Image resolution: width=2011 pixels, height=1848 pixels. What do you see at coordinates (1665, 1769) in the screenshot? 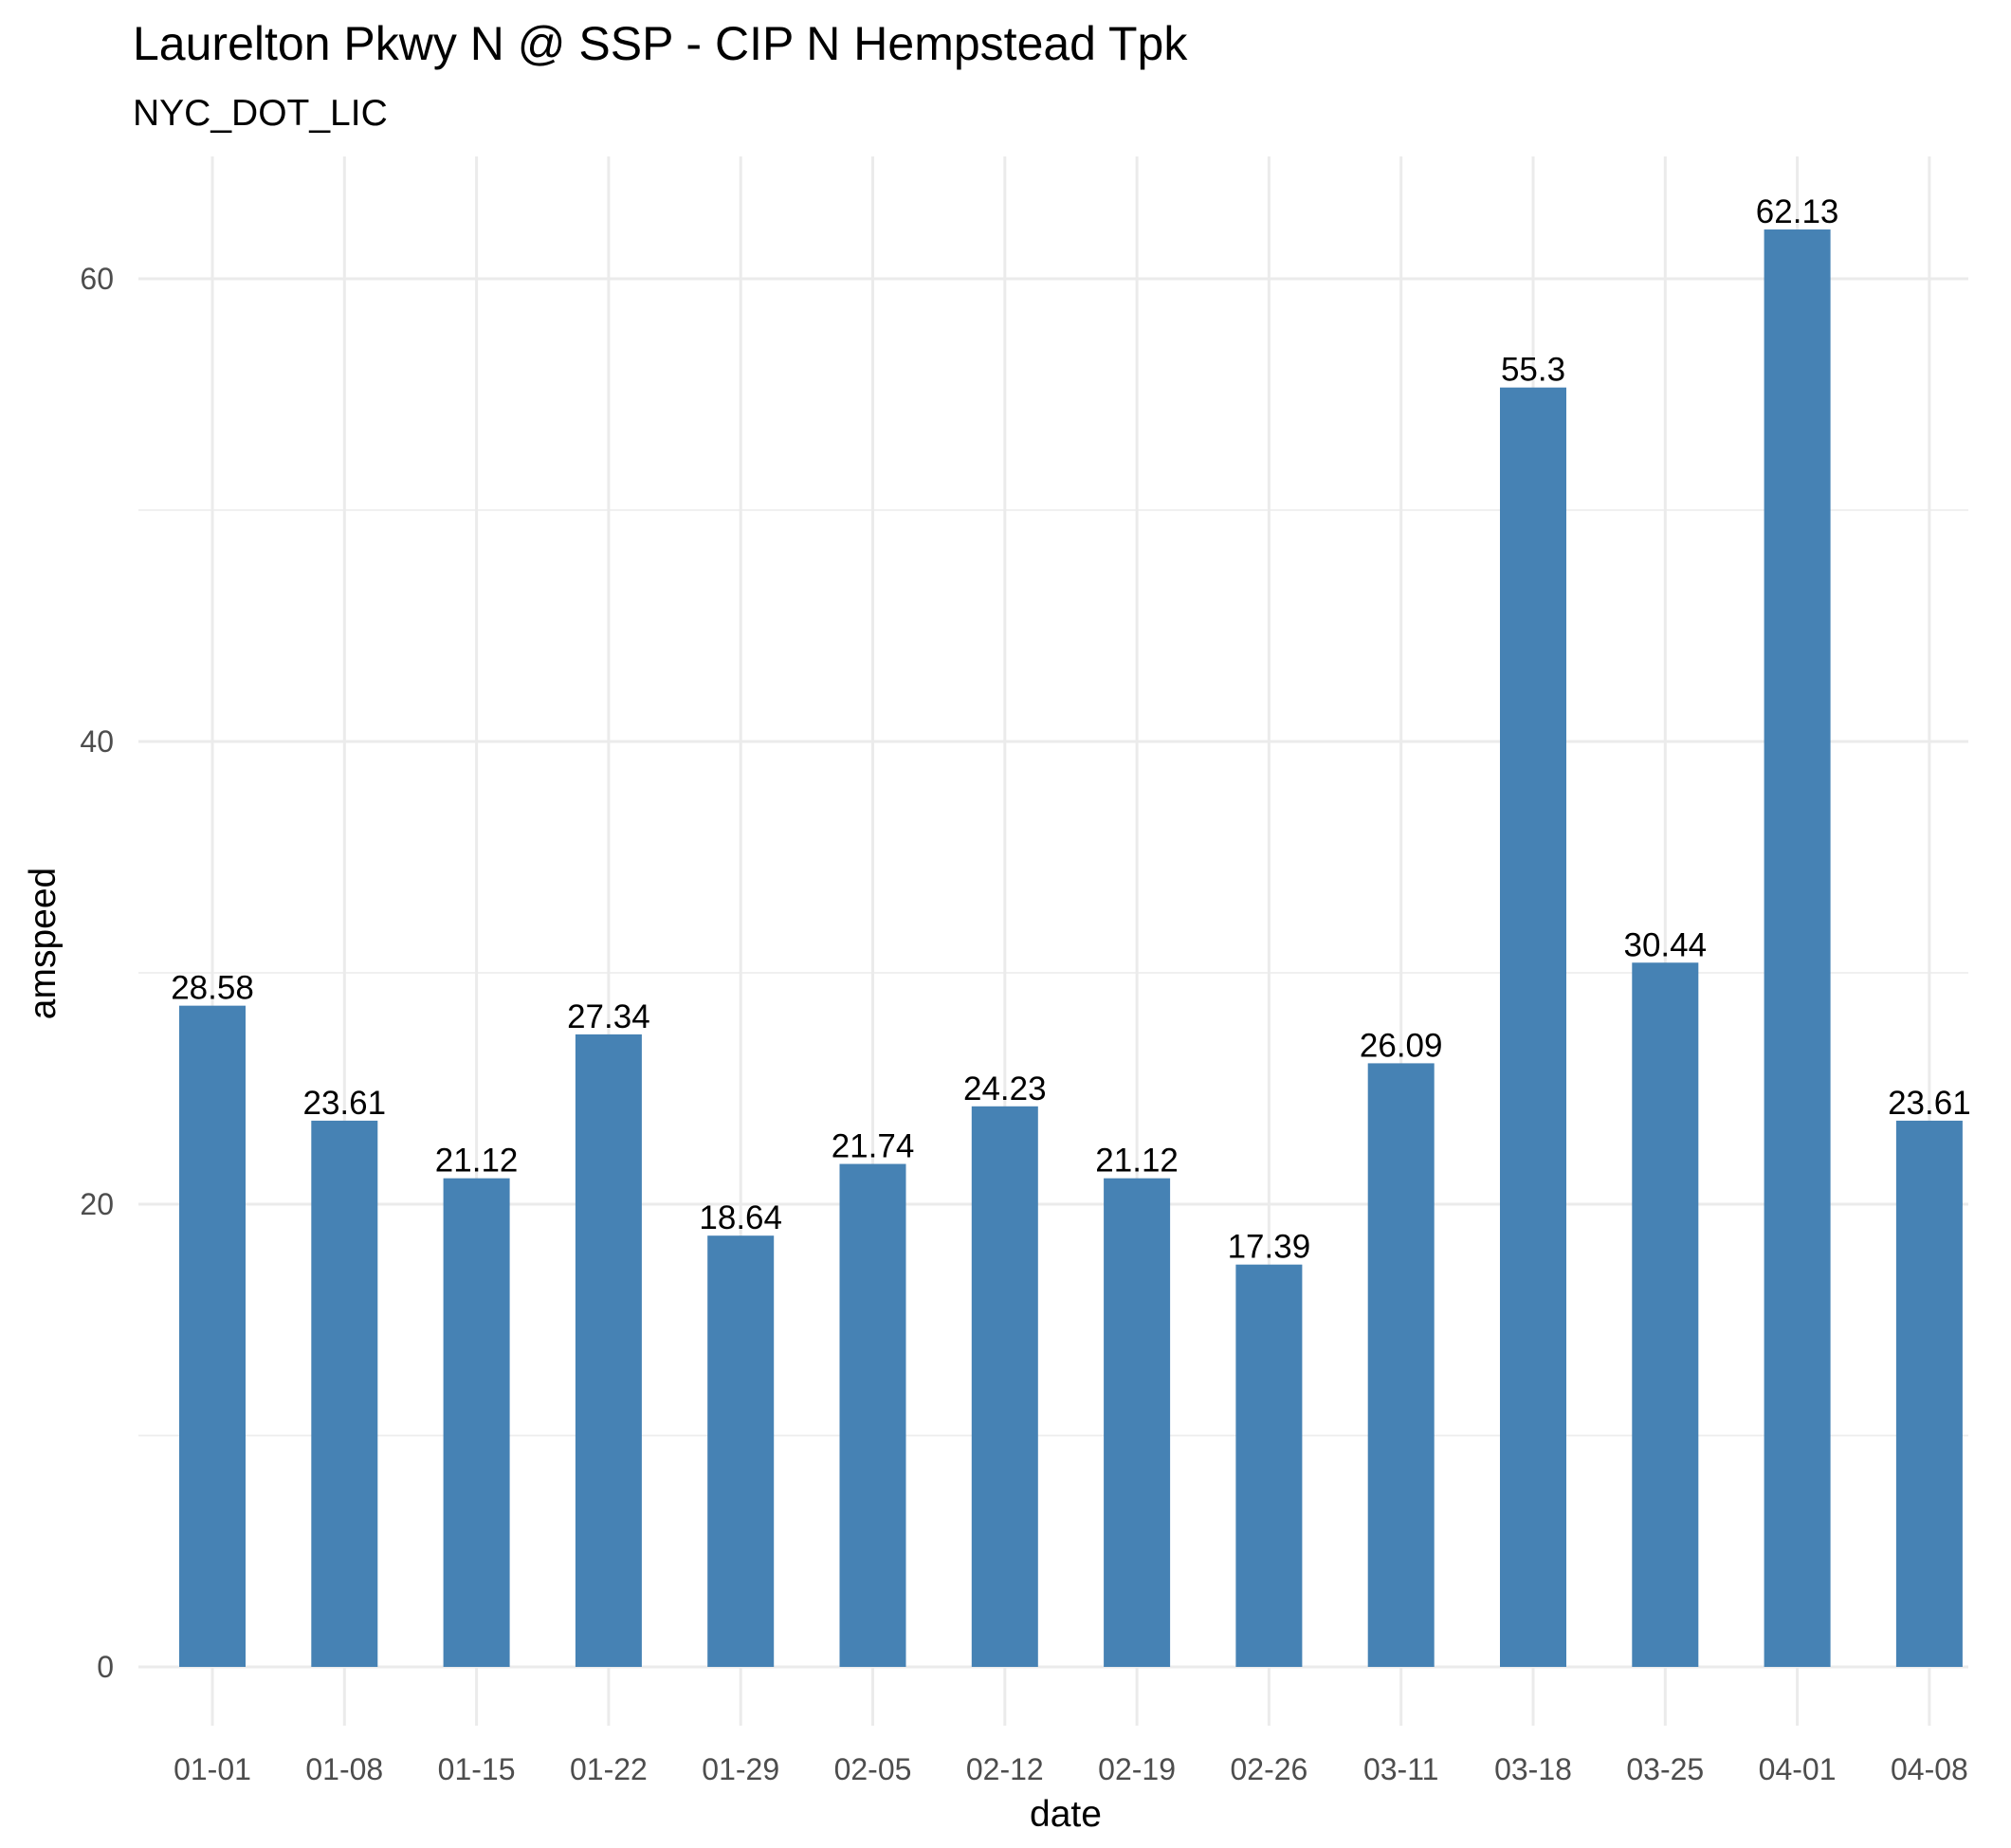
I see `x-tick-label-03-25: 03-25` at bounding box center [1665, 1769].